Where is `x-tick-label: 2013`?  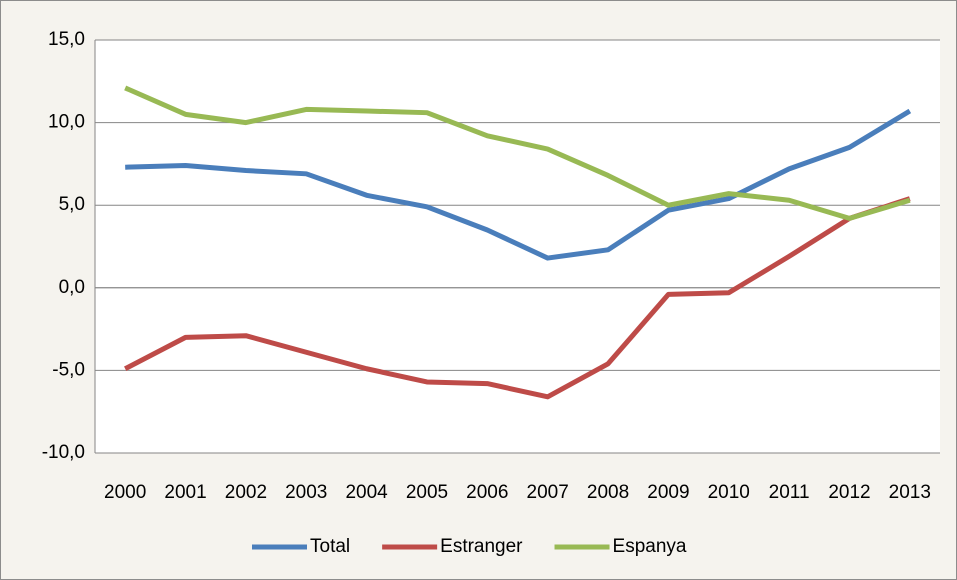
x-tick-label: 2013 is located at coordinates (910, 492).